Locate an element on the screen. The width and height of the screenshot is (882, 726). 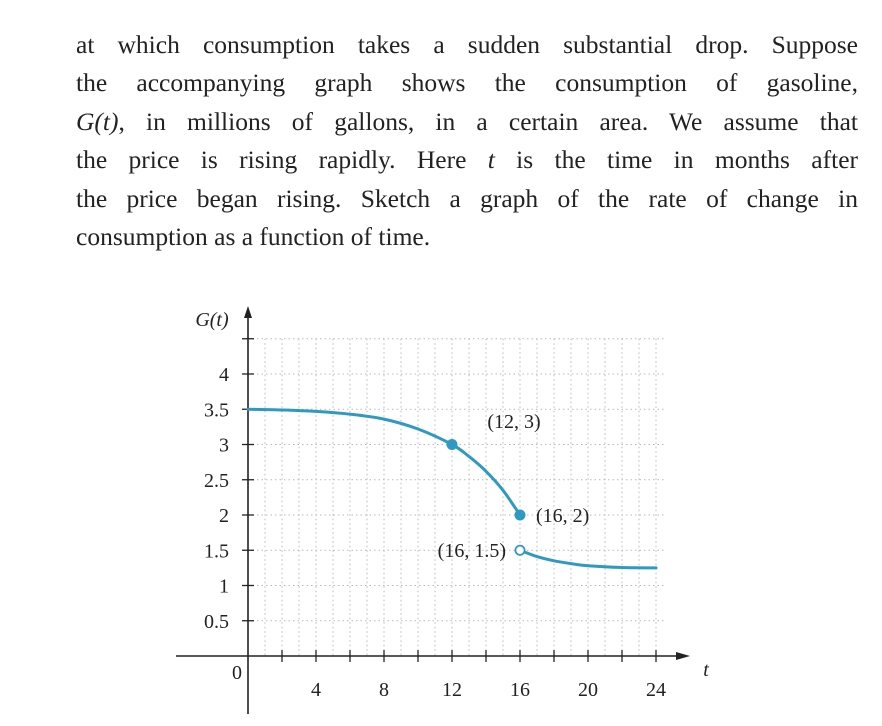
x-tick-label: 24 is located at coordinates (656, 690).